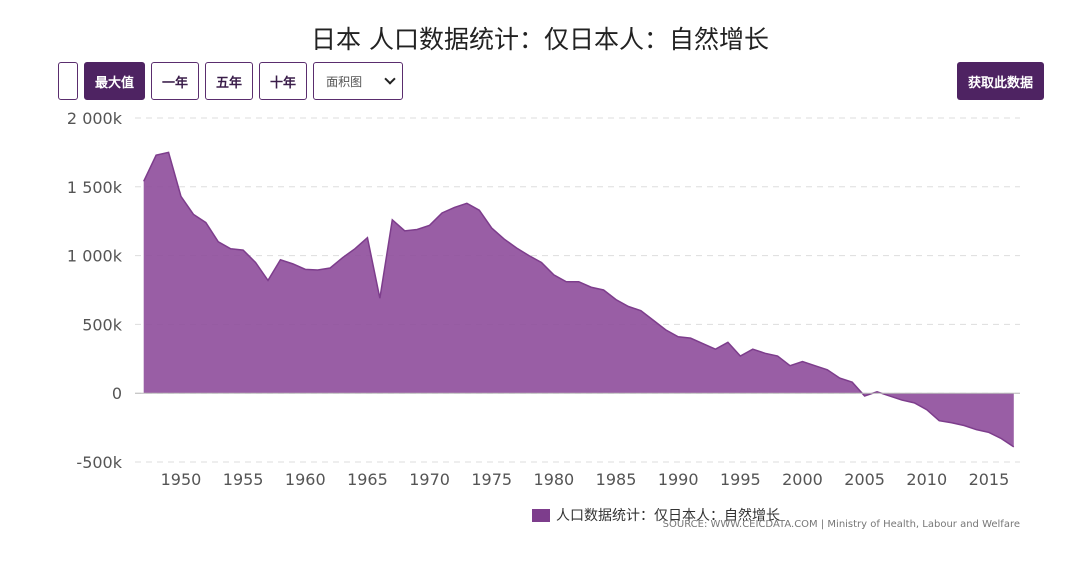  Describe the element at coordinates (283, 81) in the screenshot. I see `ten-year-button: 十年` at that location.